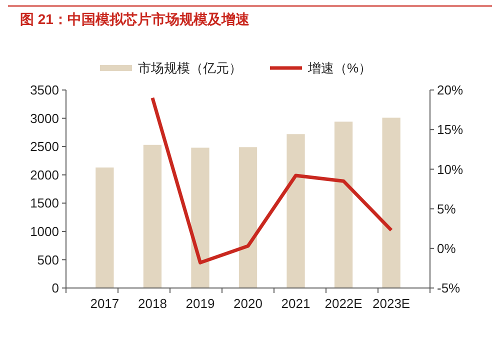 The width and height of the screenshot is (500, 360). What do you see at coordinates (343, 303) in the screenshot?
I see `x-tick-label: 2022E` at bounding box center [343, 303].